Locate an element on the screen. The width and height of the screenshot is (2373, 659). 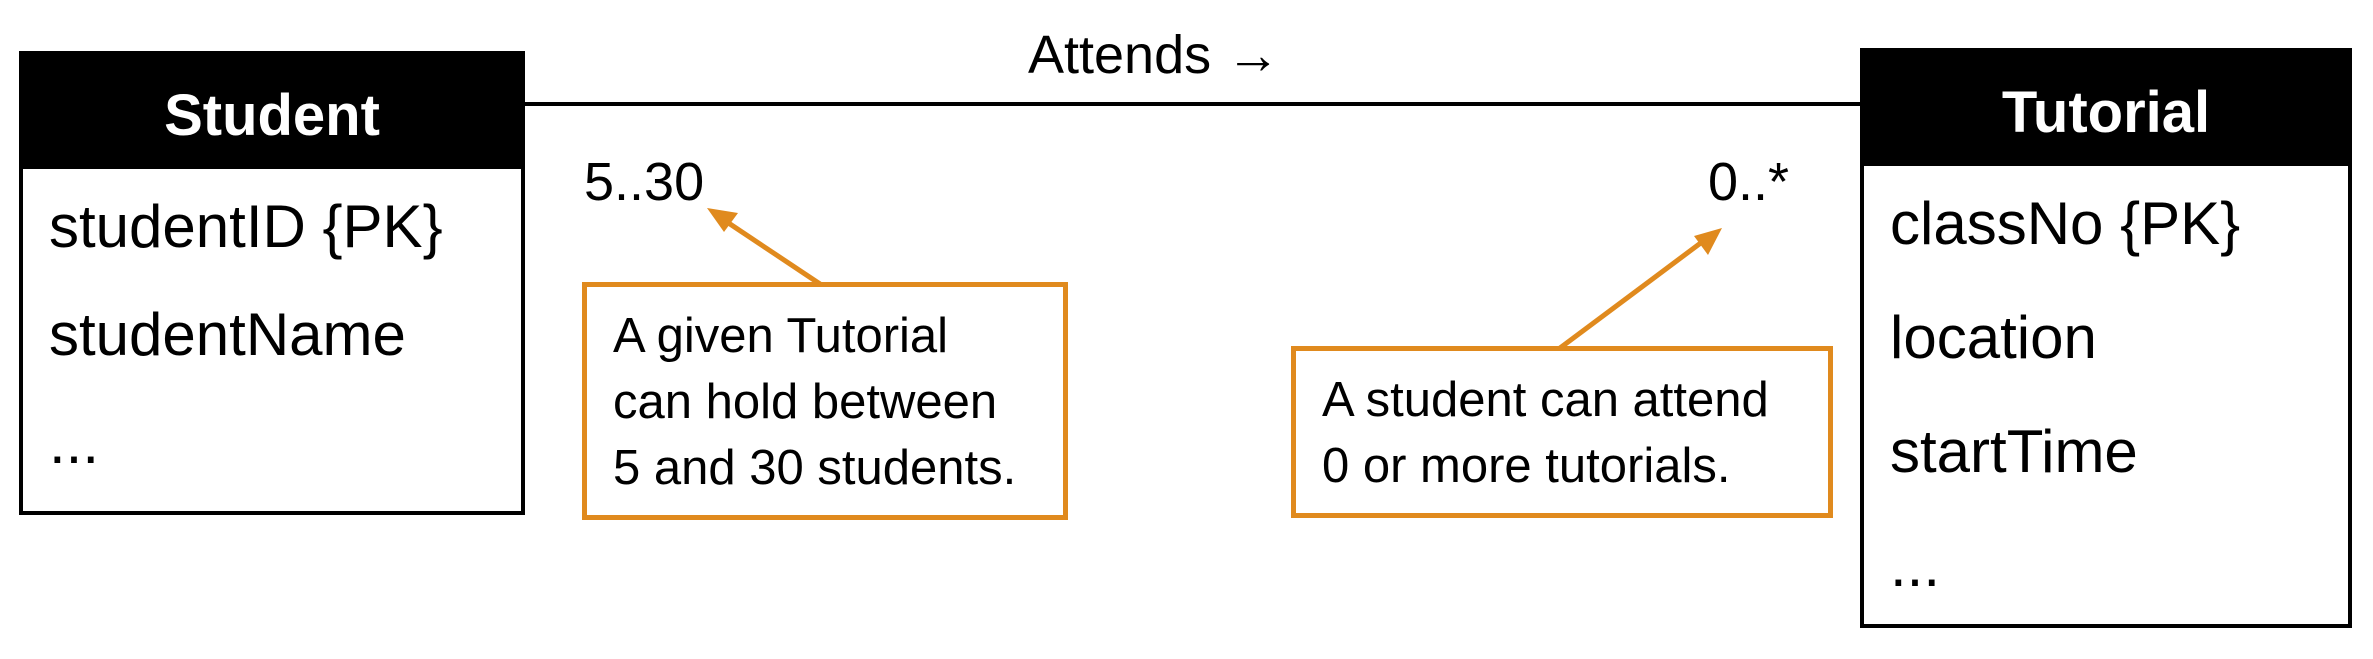
entity-title-student: Student is located at coordinates (272, 112).